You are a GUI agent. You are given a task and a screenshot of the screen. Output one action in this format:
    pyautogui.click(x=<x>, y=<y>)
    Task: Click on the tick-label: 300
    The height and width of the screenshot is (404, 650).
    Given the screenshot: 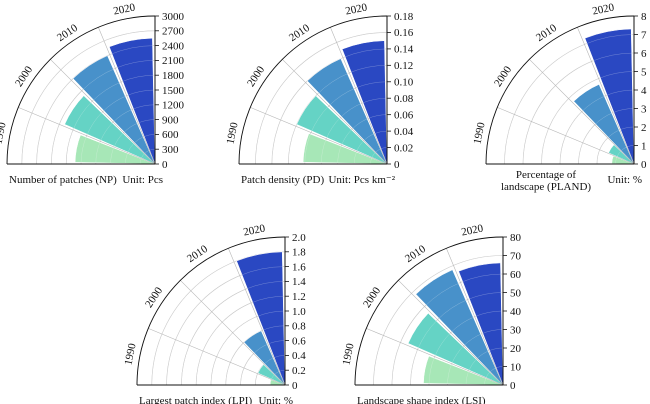 What is the action you would take?
    pyautogui.click(x=170, y=150)
    